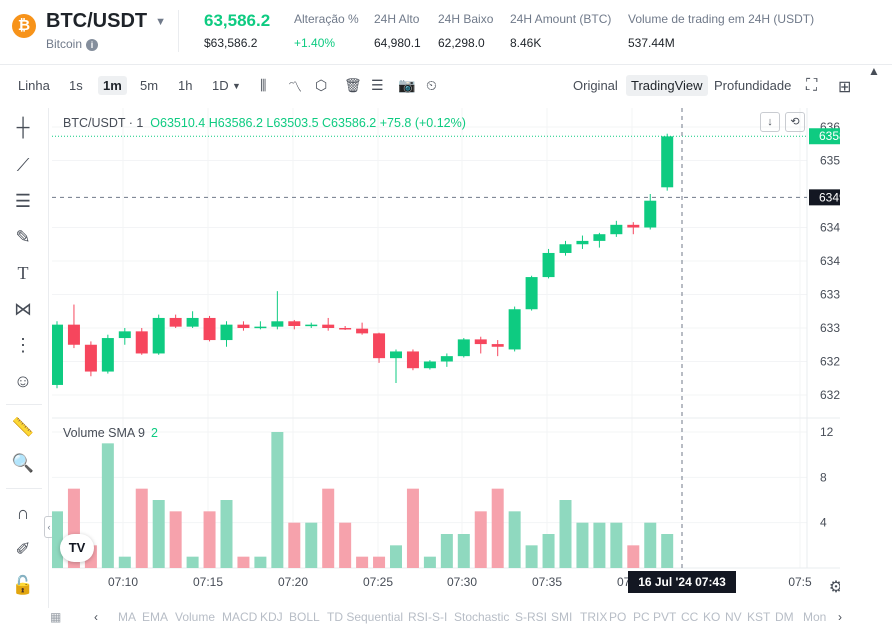  Describe the element at coordinates (23, 463) in the screenshot. I see `zoom-in-icon: 🔍` at that location.